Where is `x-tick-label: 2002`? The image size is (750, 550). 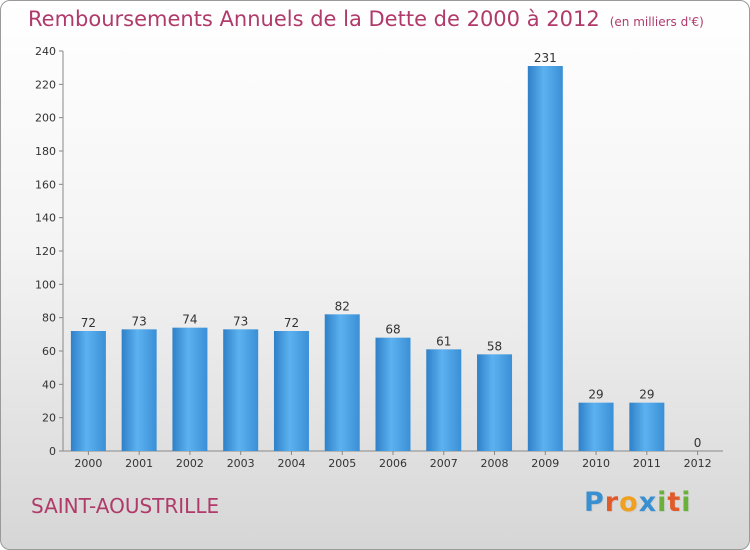 x-tick-label: 2002 is located at coordinates (190, 463).